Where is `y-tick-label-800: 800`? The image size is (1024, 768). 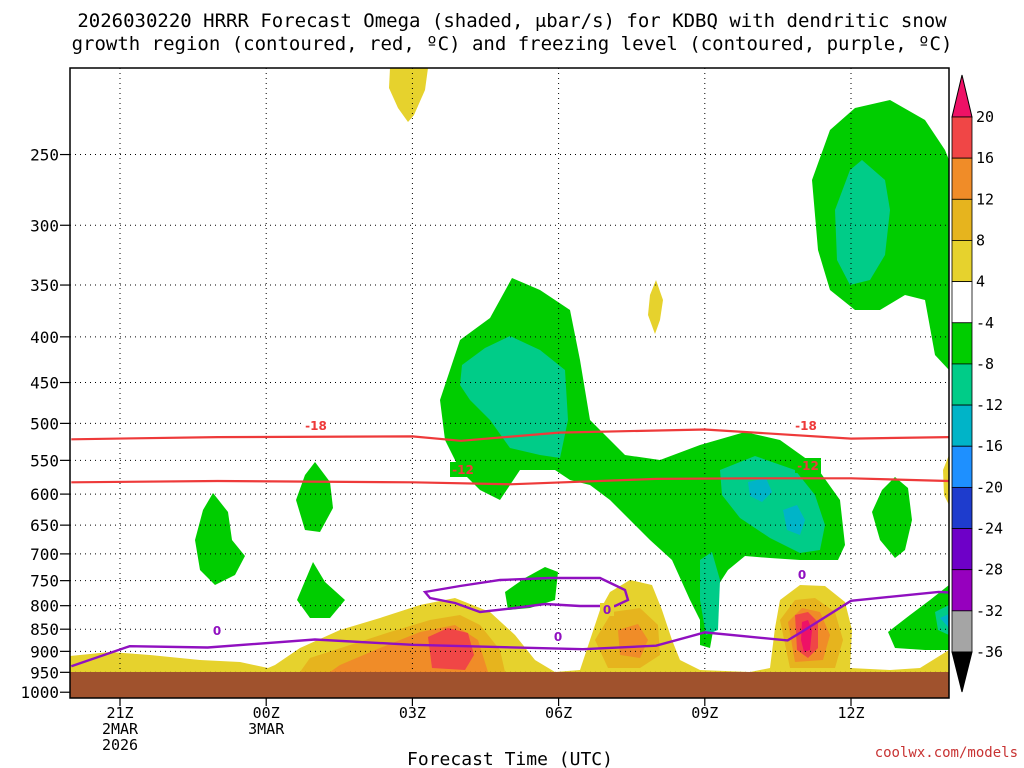
y-tick-label-800: 800 is located at coordinates (44, 606).